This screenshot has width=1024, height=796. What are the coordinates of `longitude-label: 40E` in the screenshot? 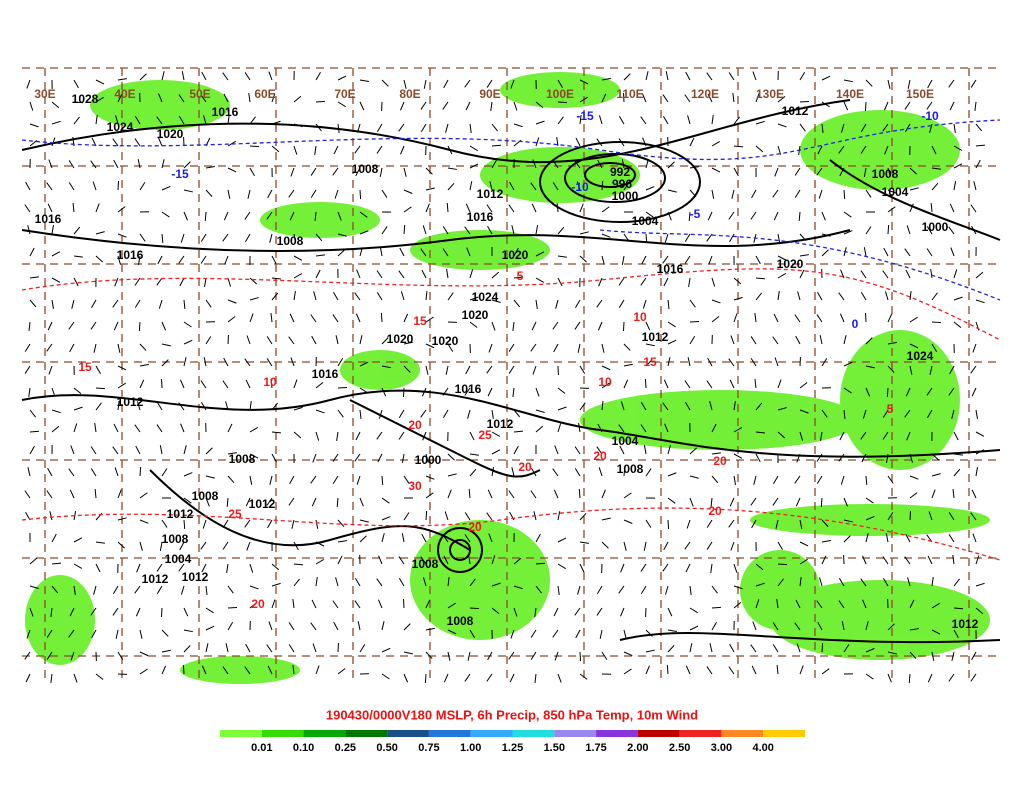 It's located at (124, 94).